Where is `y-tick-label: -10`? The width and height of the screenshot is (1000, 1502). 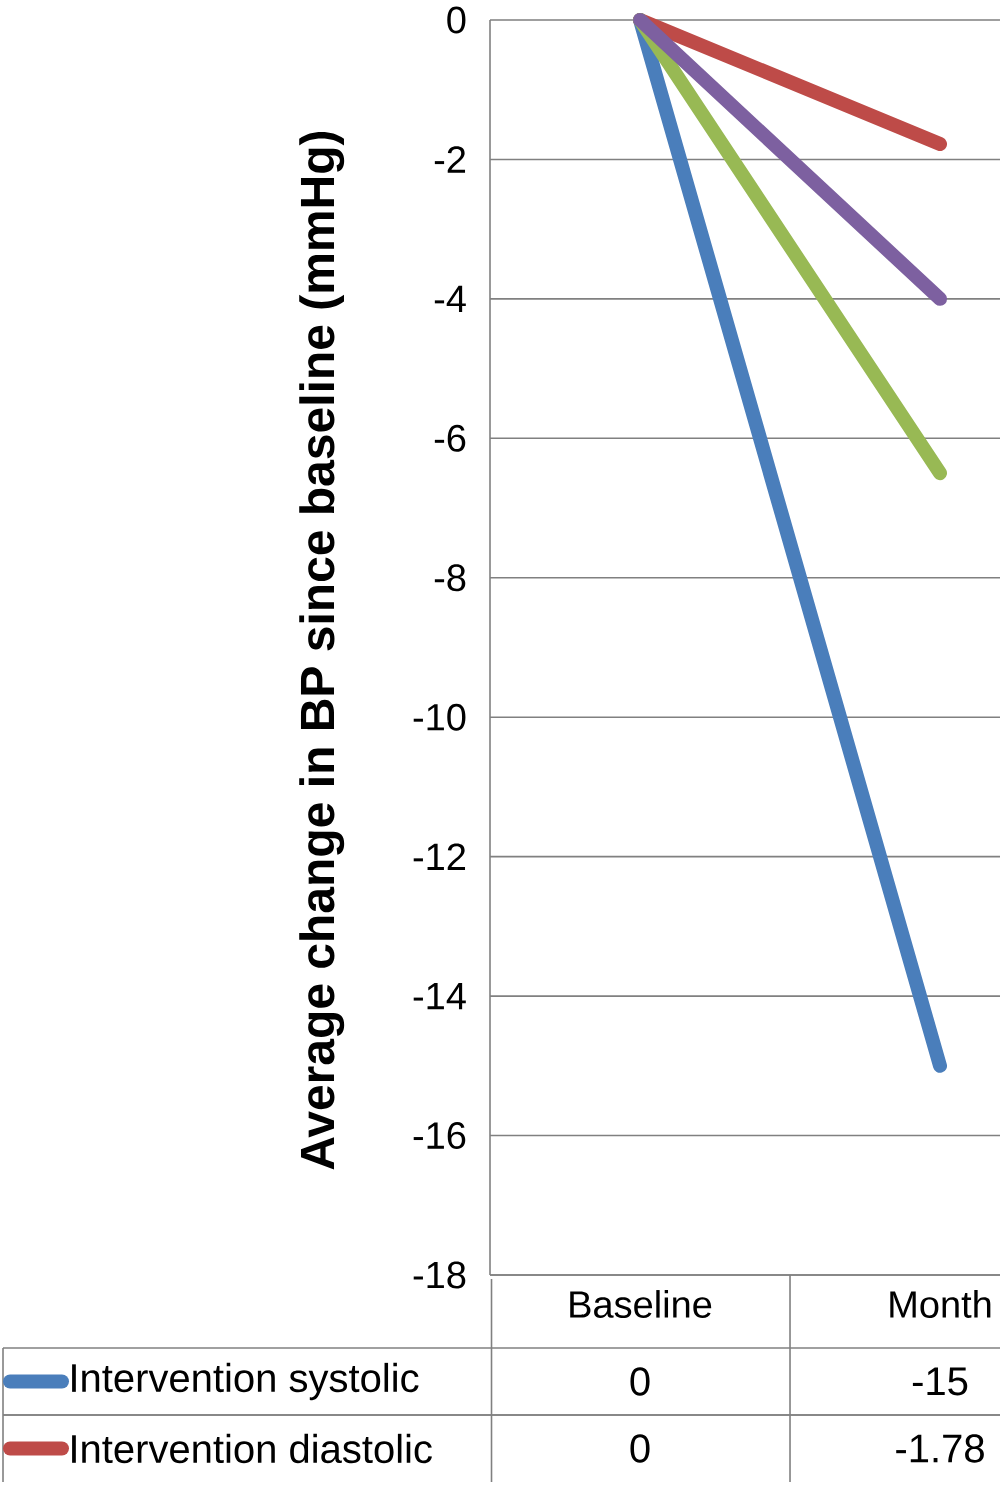
y-tick-label: -10 is located at coordinates (439, 717).